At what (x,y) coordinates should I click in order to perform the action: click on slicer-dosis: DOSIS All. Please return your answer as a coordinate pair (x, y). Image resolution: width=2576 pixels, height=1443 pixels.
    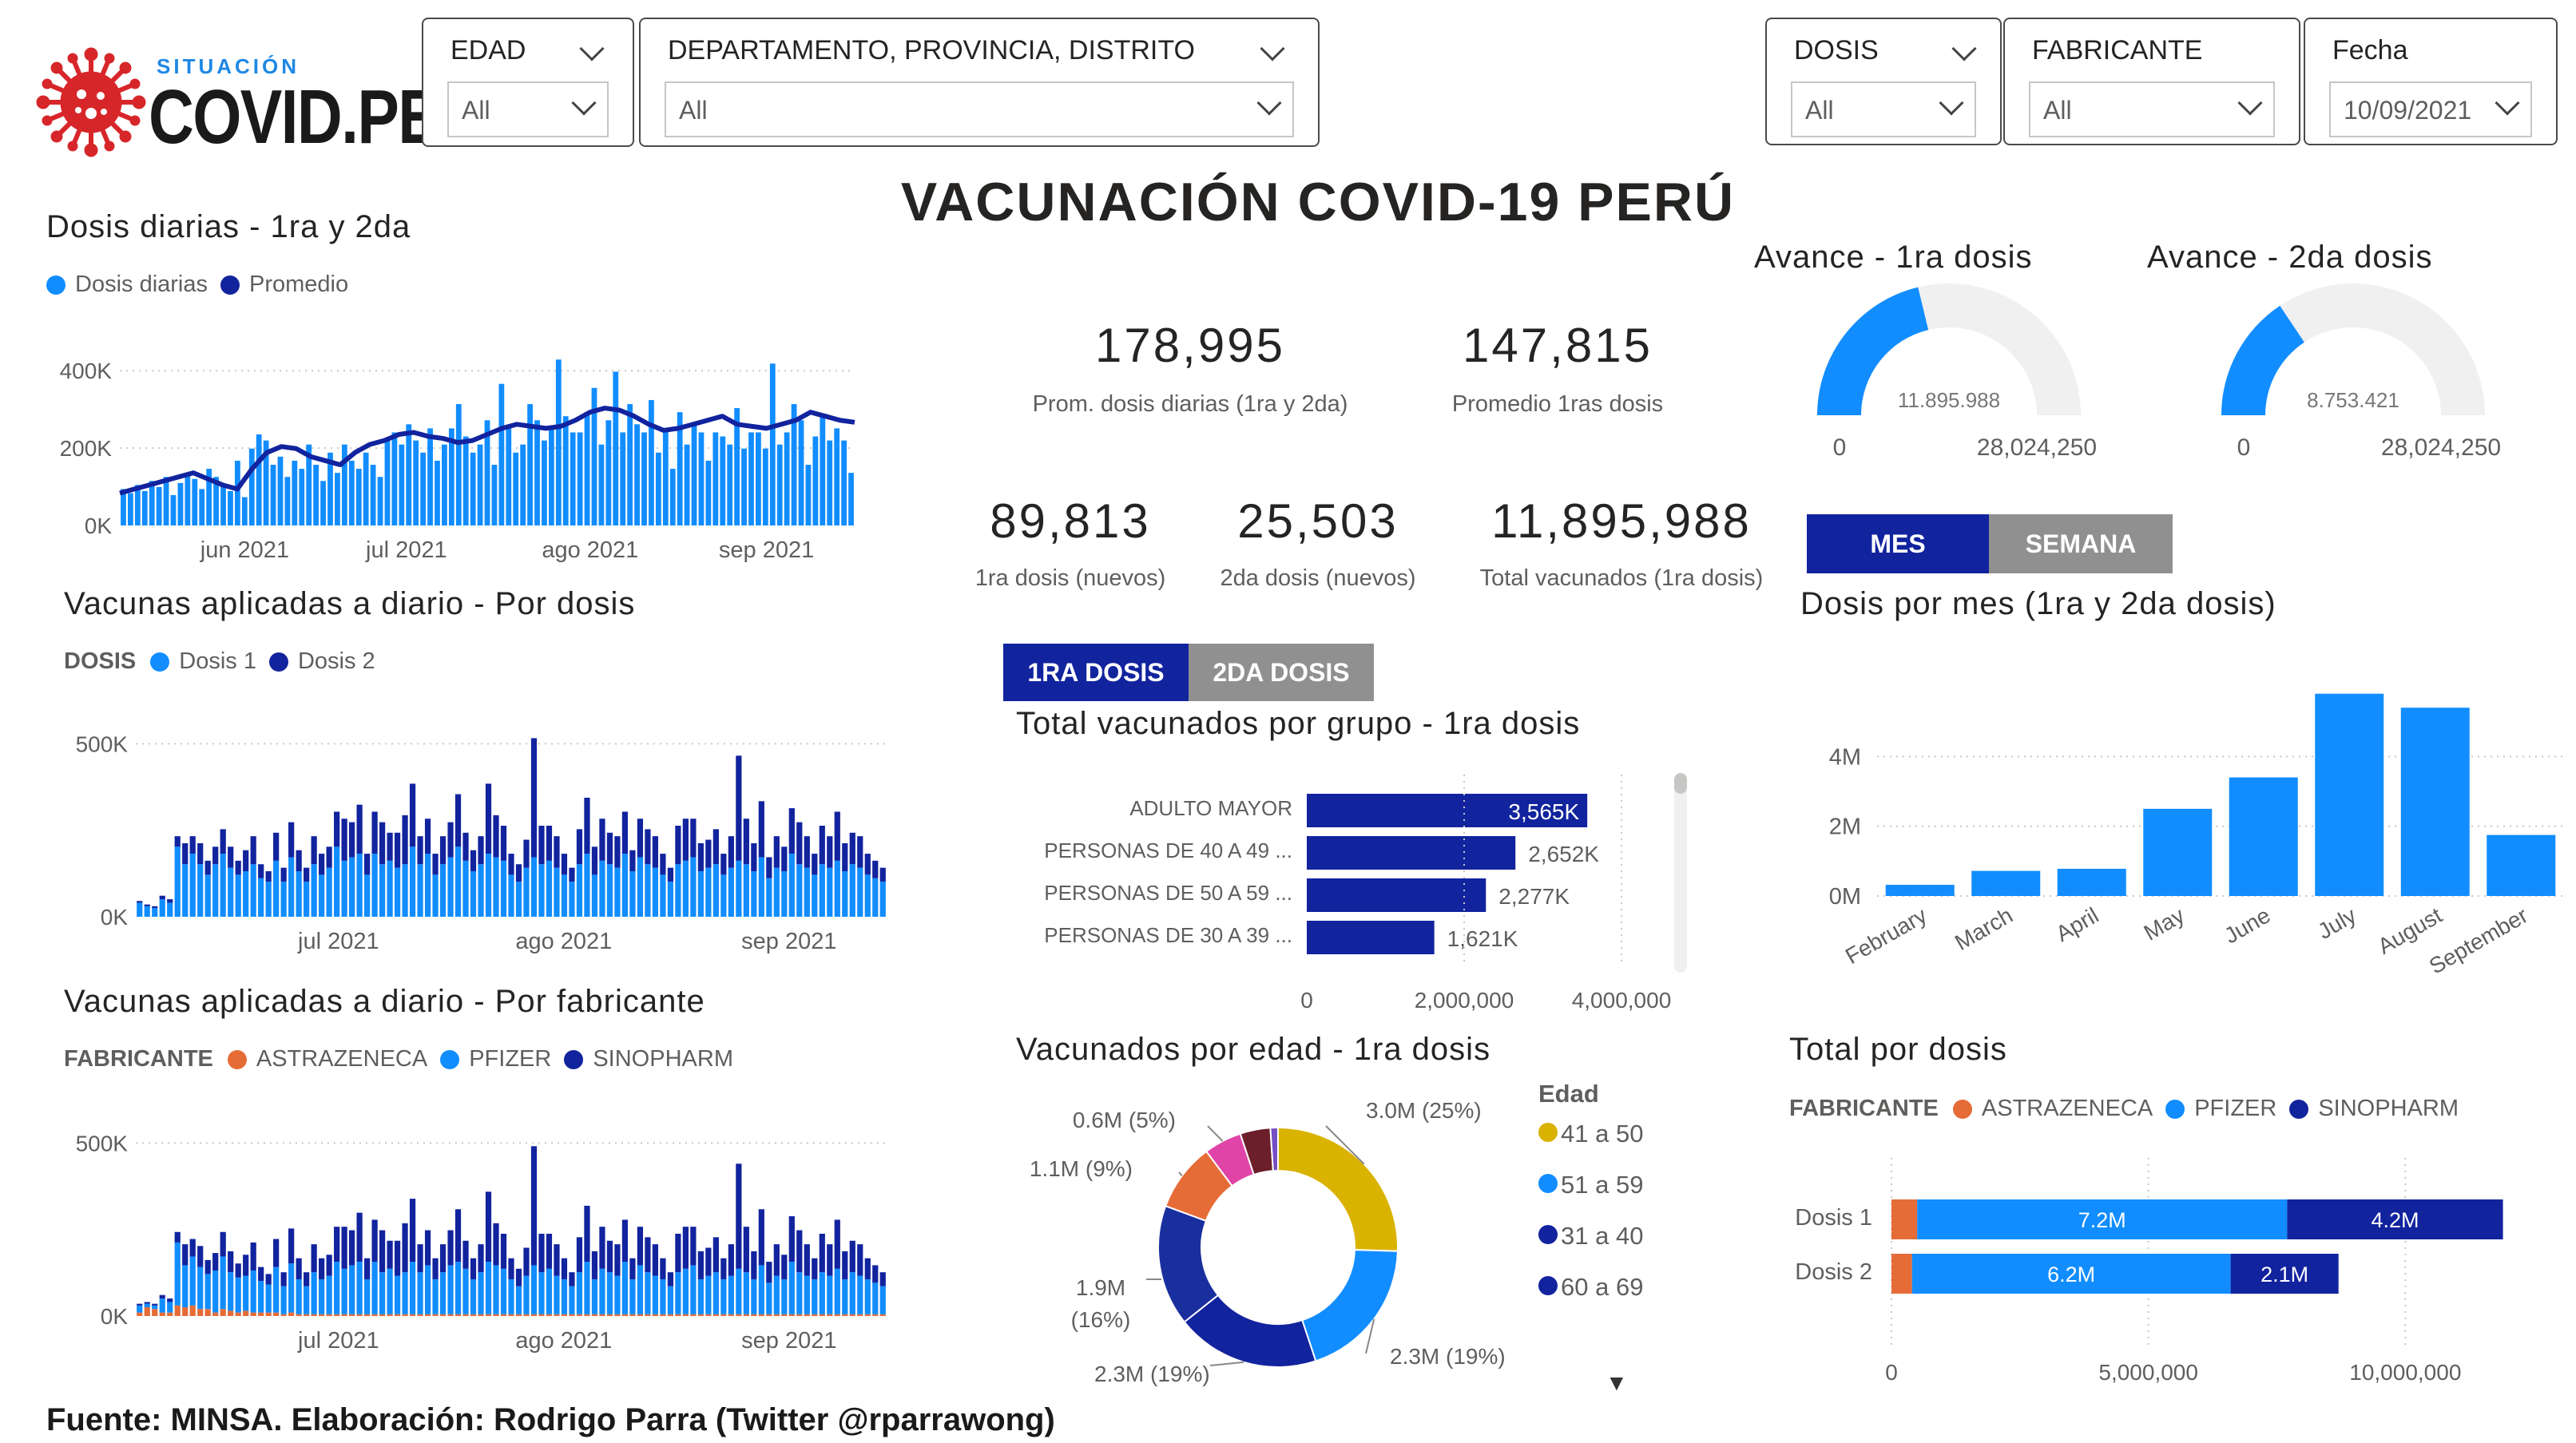
    Looking at the image, I should click on (1883, 81).